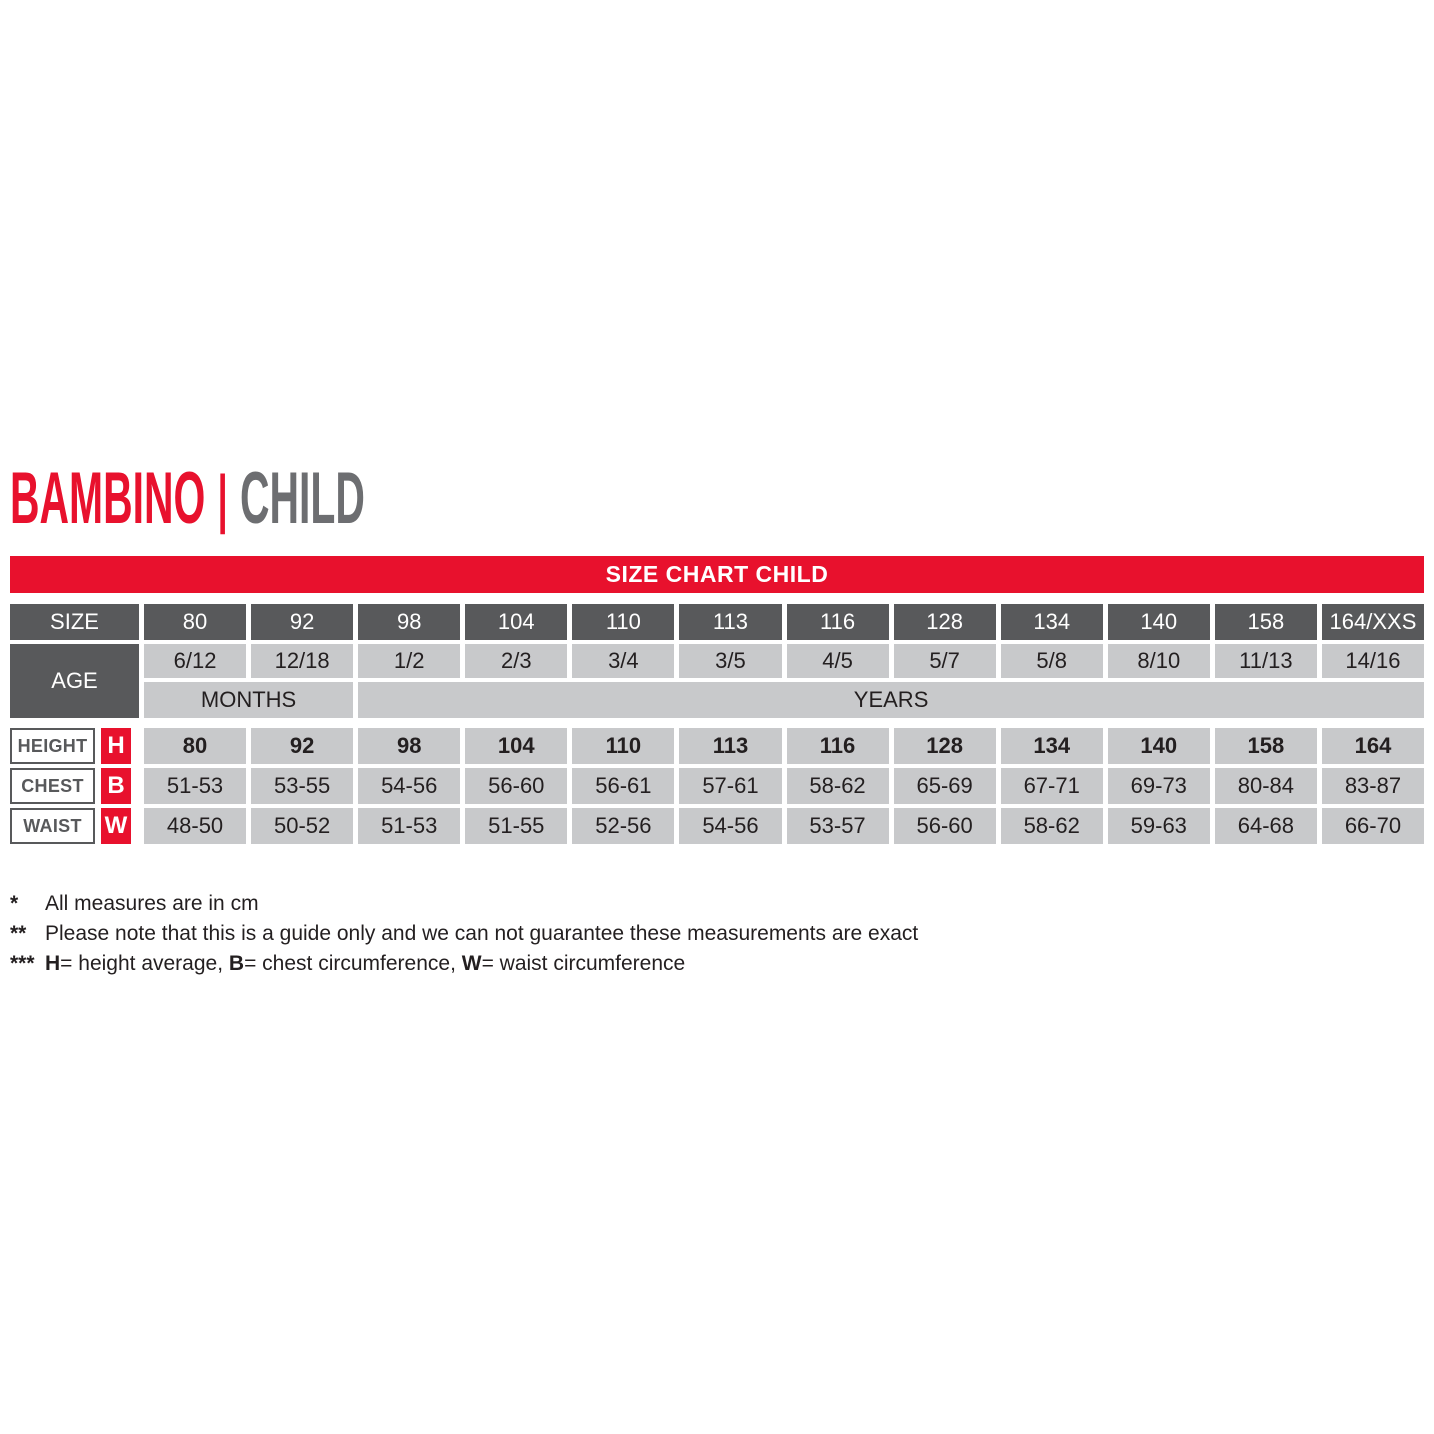  Describe the element at coordinates (302, 786) in the screenshot. I see `chest-value-cell: 53-55` at that location.